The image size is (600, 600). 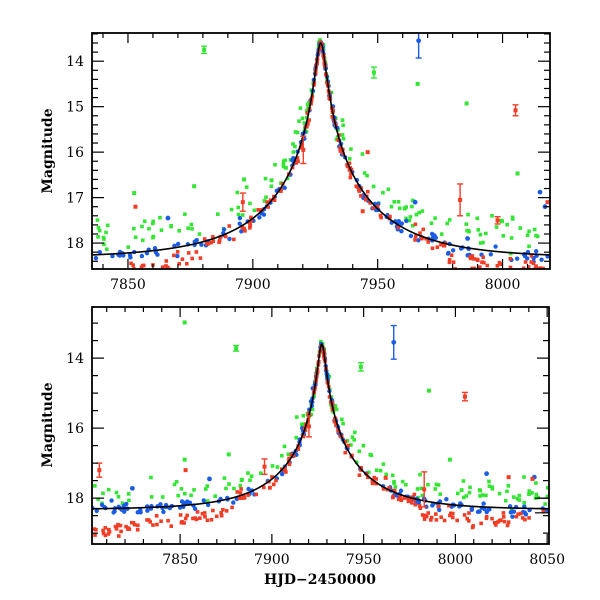 What do you see at coordinates (517, 173) in the screenshot?
I see `top-outlier-green` at bounding box center [517, 173].